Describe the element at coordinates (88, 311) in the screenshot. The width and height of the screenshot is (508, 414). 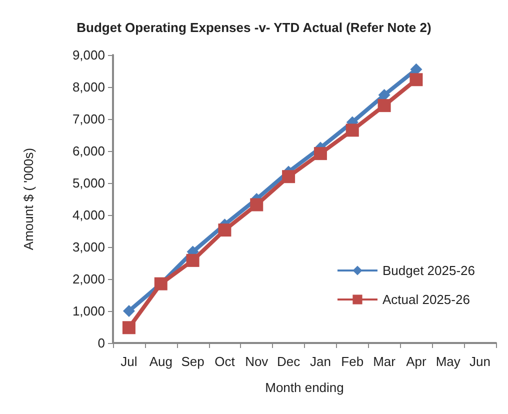
I see `y-tick-label: 1,000` at that location.